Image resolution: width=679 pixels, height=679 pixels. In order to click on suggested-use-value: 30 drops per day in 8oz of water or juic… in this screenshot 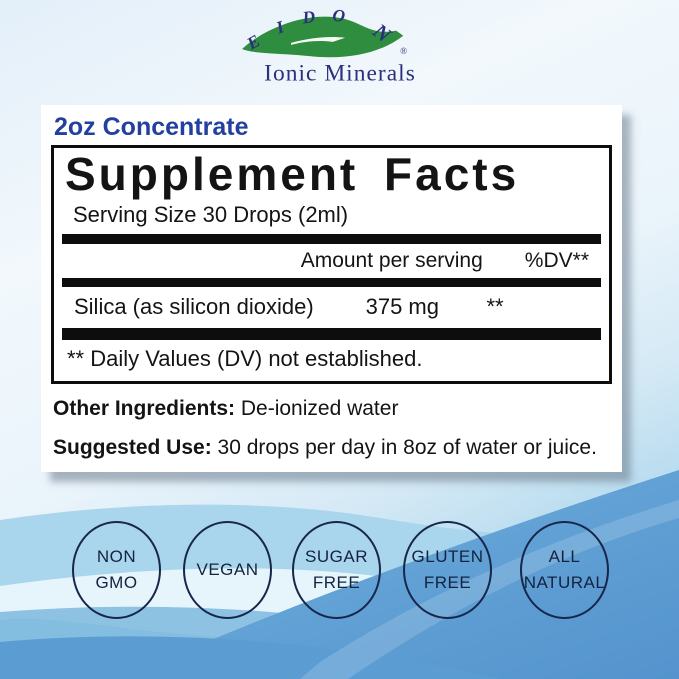, I will do `click(404, 447)`.